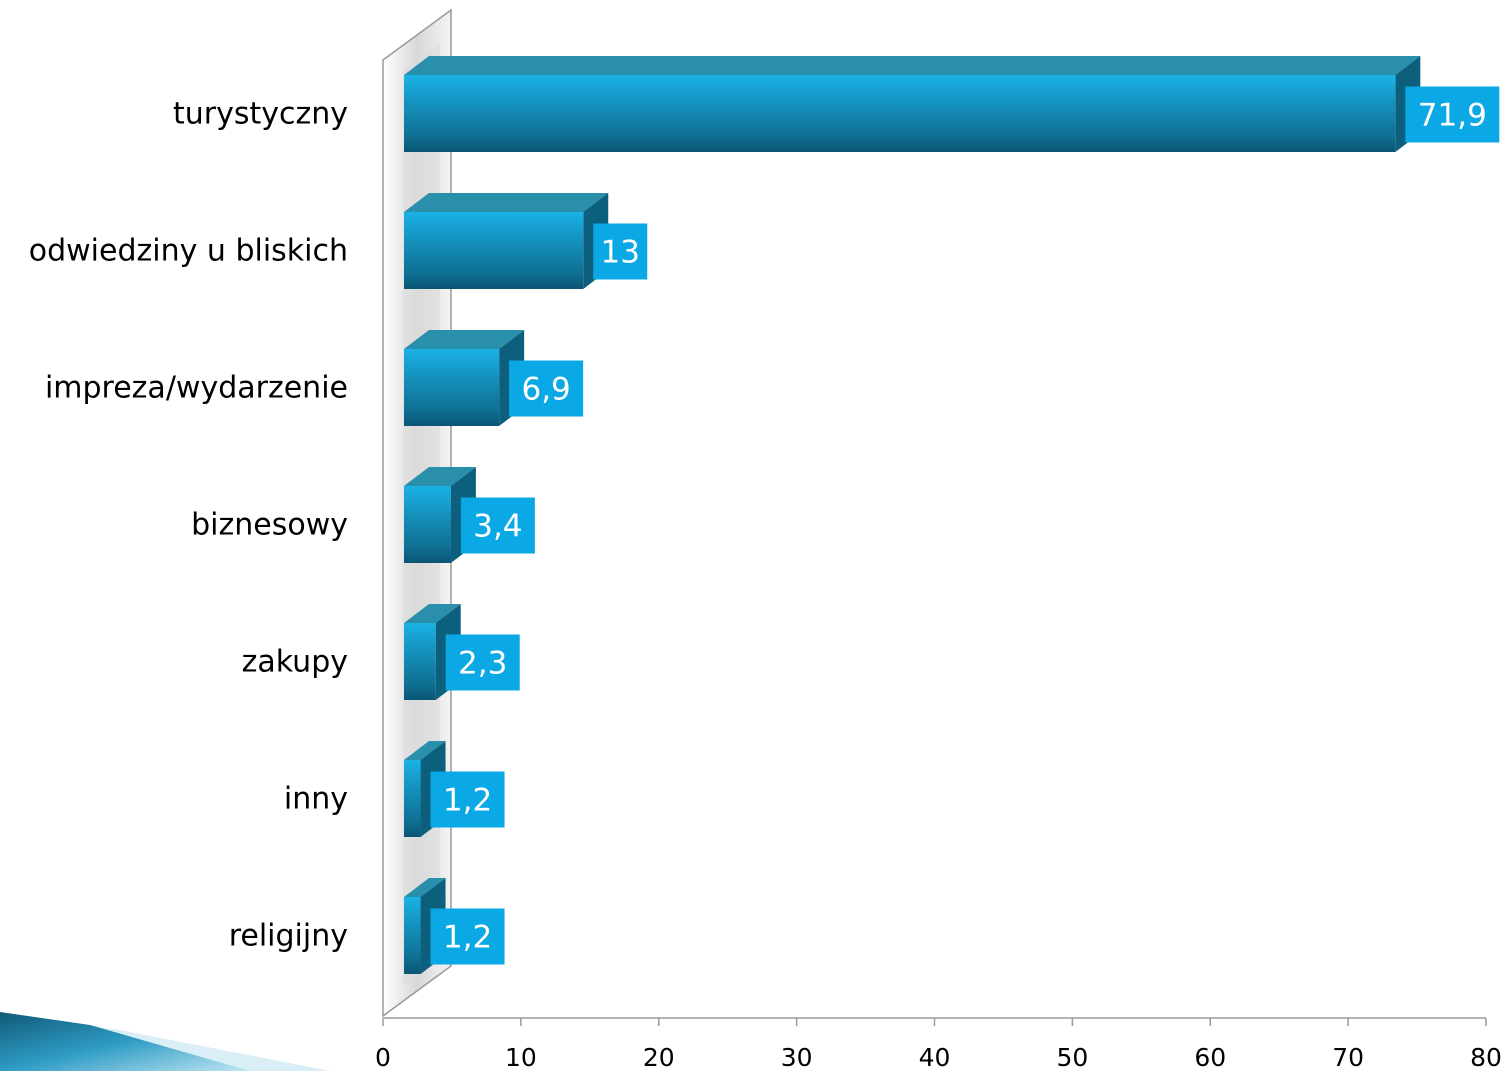 The width and height of the screenshot is (1506, 1071). I want to click on x-tick-label: 60, so click(1210, 1057).